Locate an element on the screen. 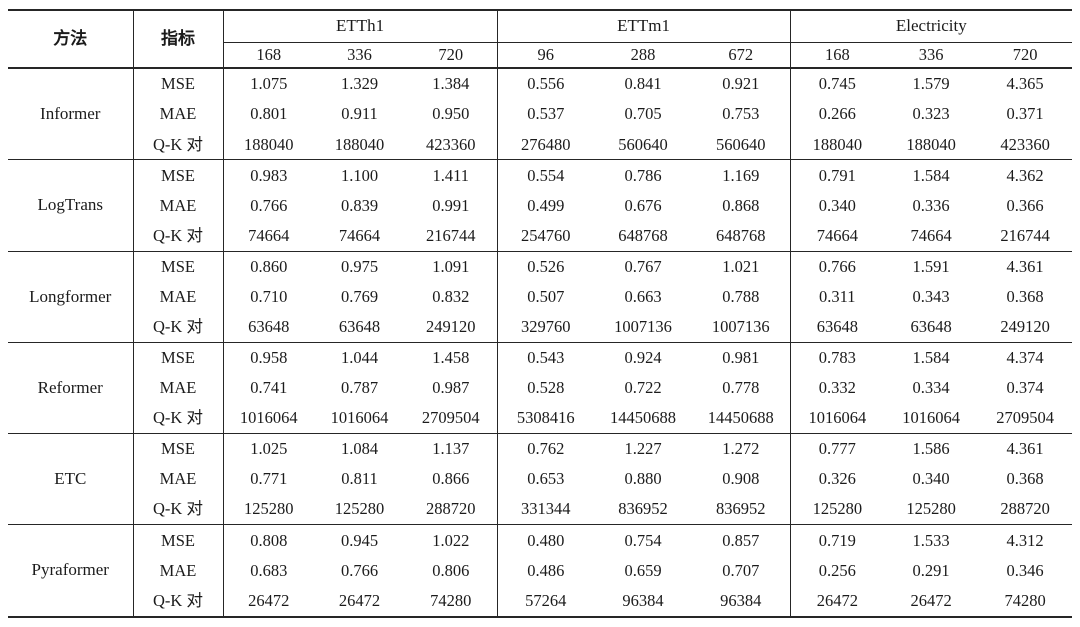  value-cell: 0.908 is located at coordinates (741, 479).